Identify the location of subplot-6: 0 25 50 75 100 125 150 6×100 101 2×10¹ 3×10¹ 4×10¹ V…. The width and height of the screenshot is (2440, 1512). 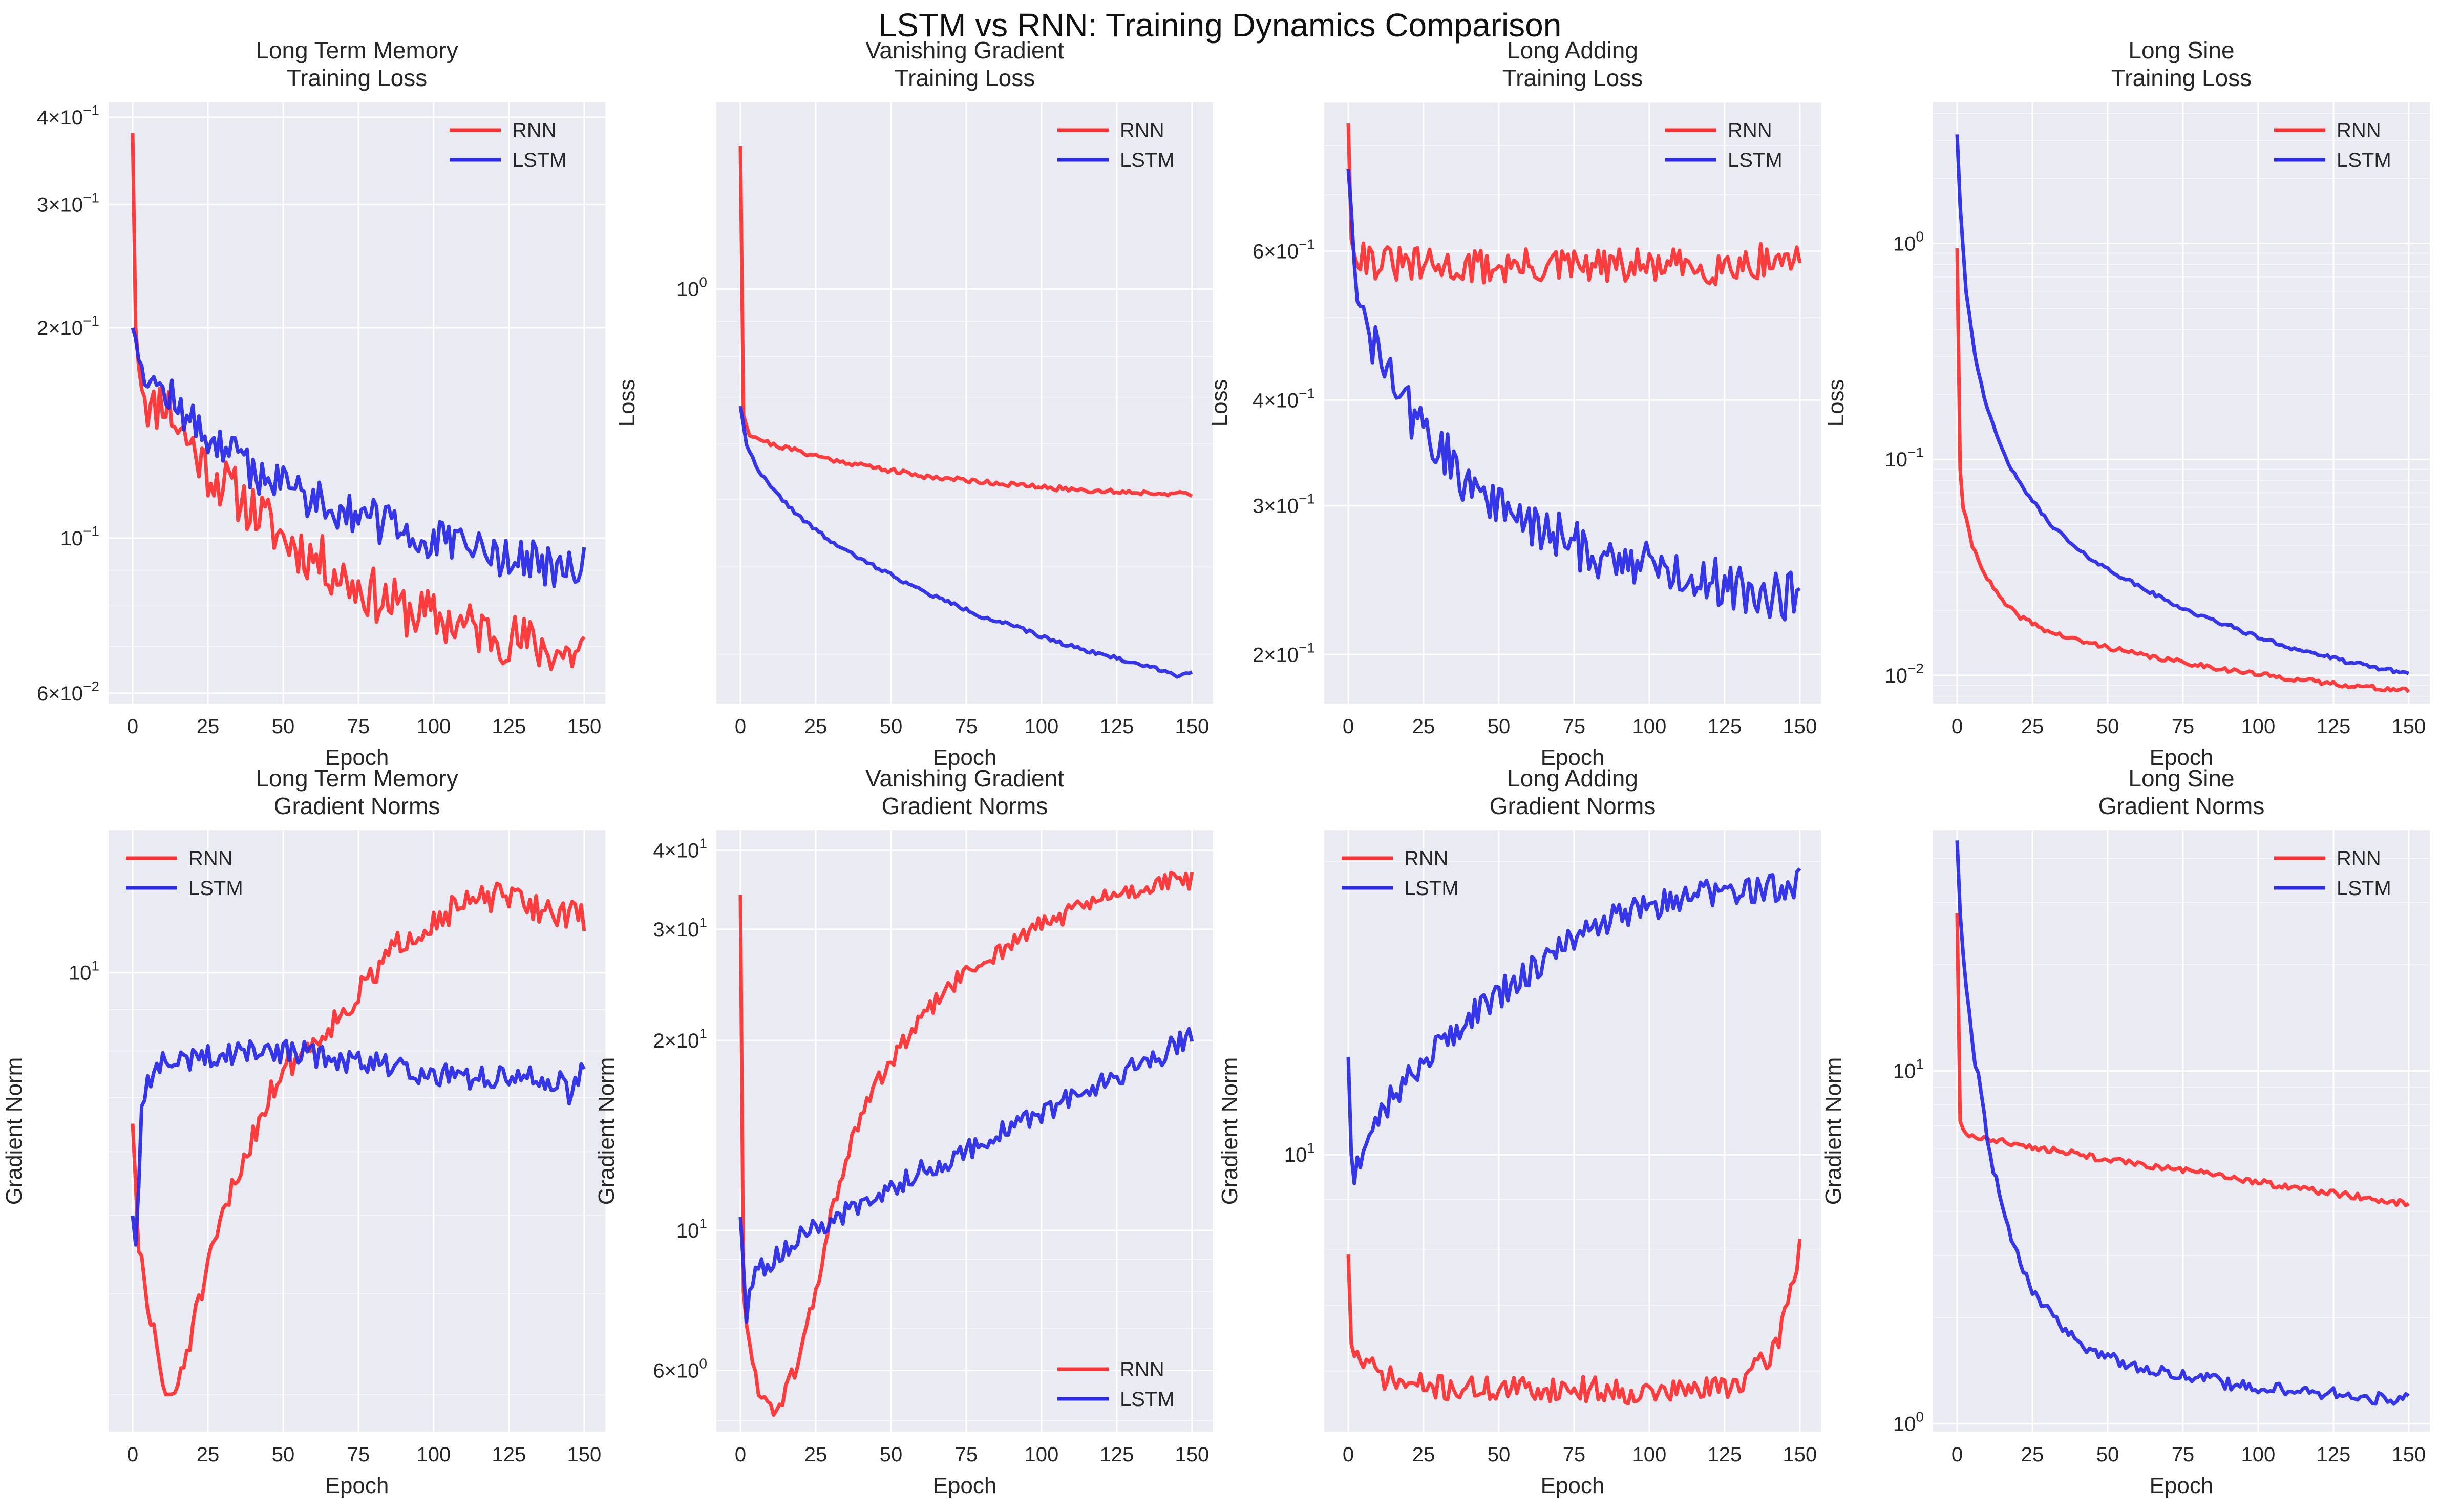
(903, 1131).